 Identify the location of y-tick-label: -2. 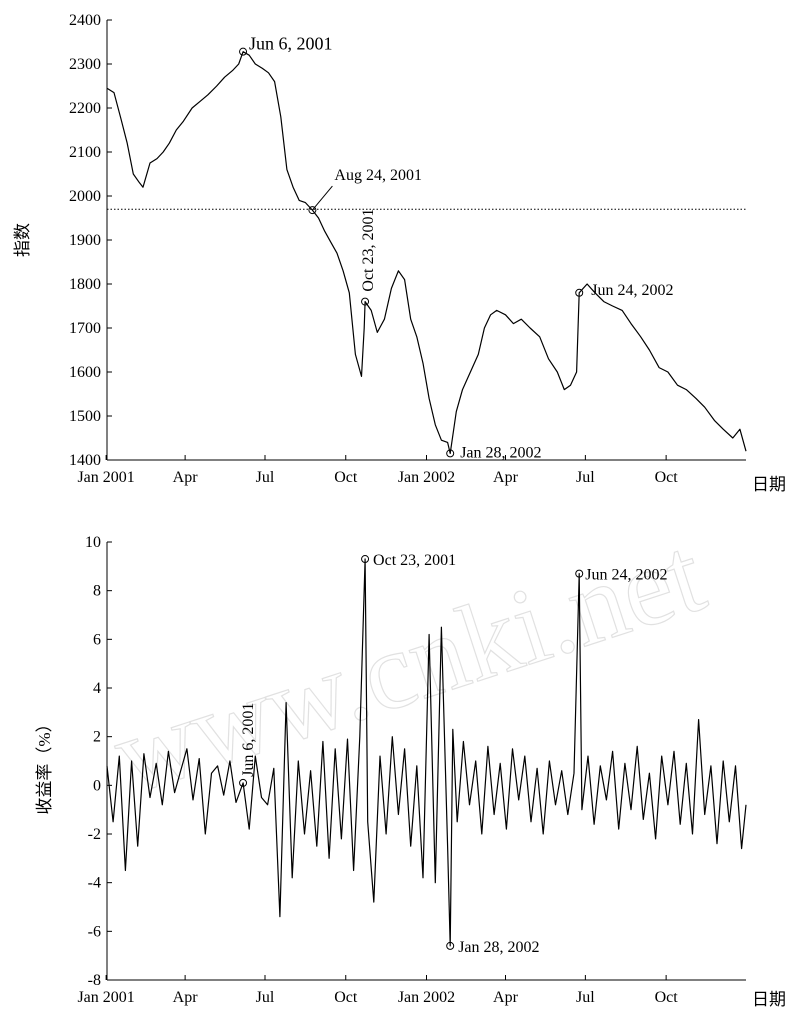
(94, 834).